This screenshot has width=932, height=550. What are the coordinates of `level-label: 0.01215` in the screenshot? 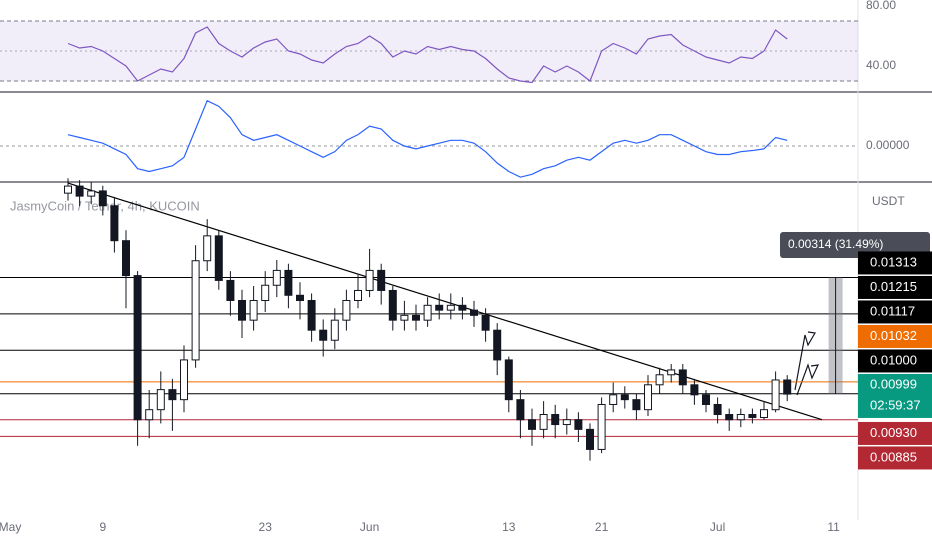 It's located at (893, 286).